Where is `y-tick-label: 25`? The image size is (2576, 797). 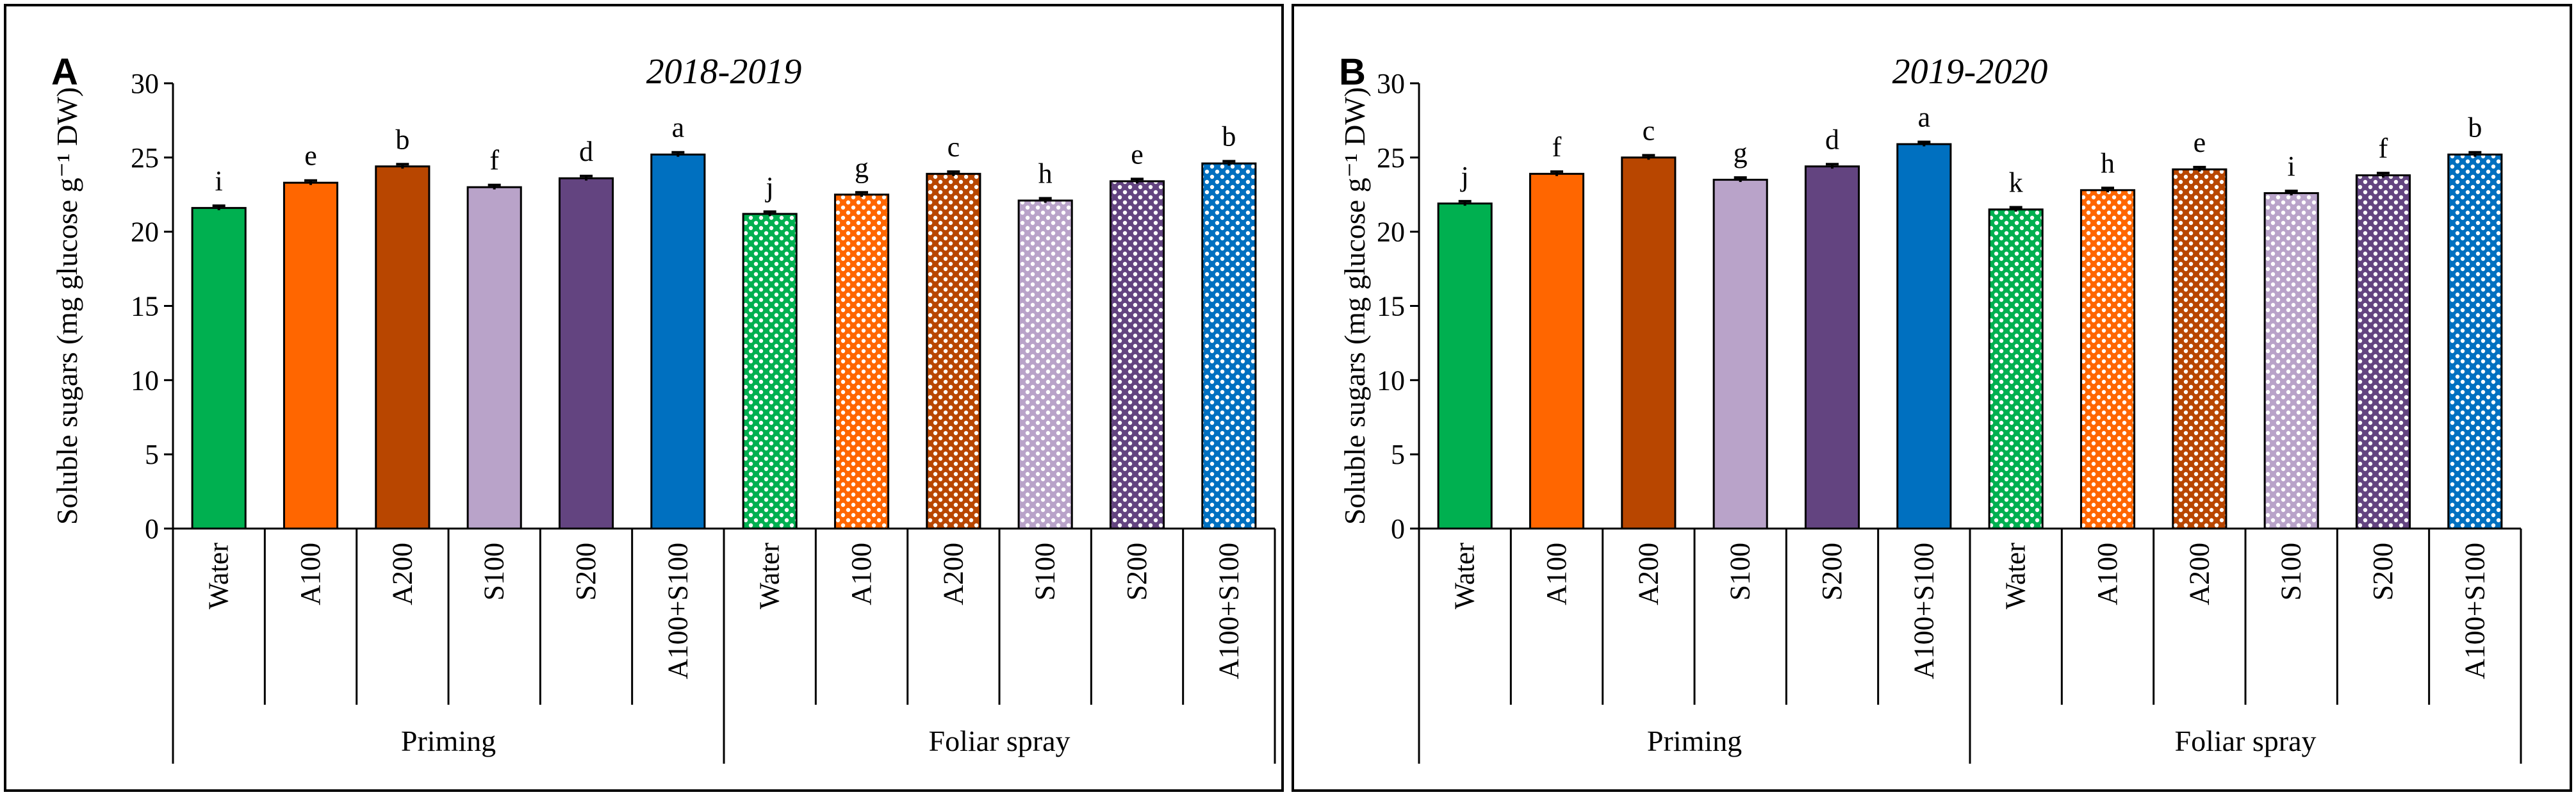
y-tick-label: 25 is located at coordinates (145, 158).